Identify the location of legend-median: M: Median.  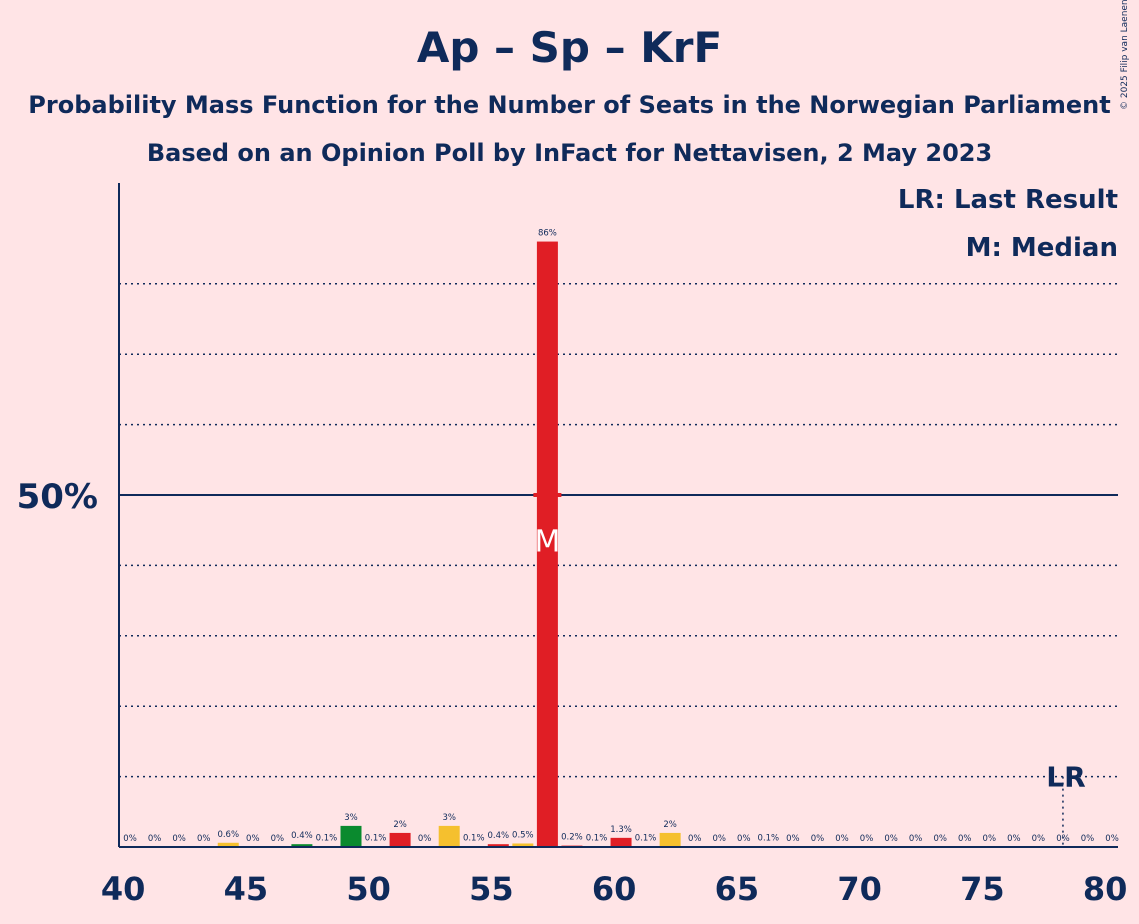
(1041, 248).